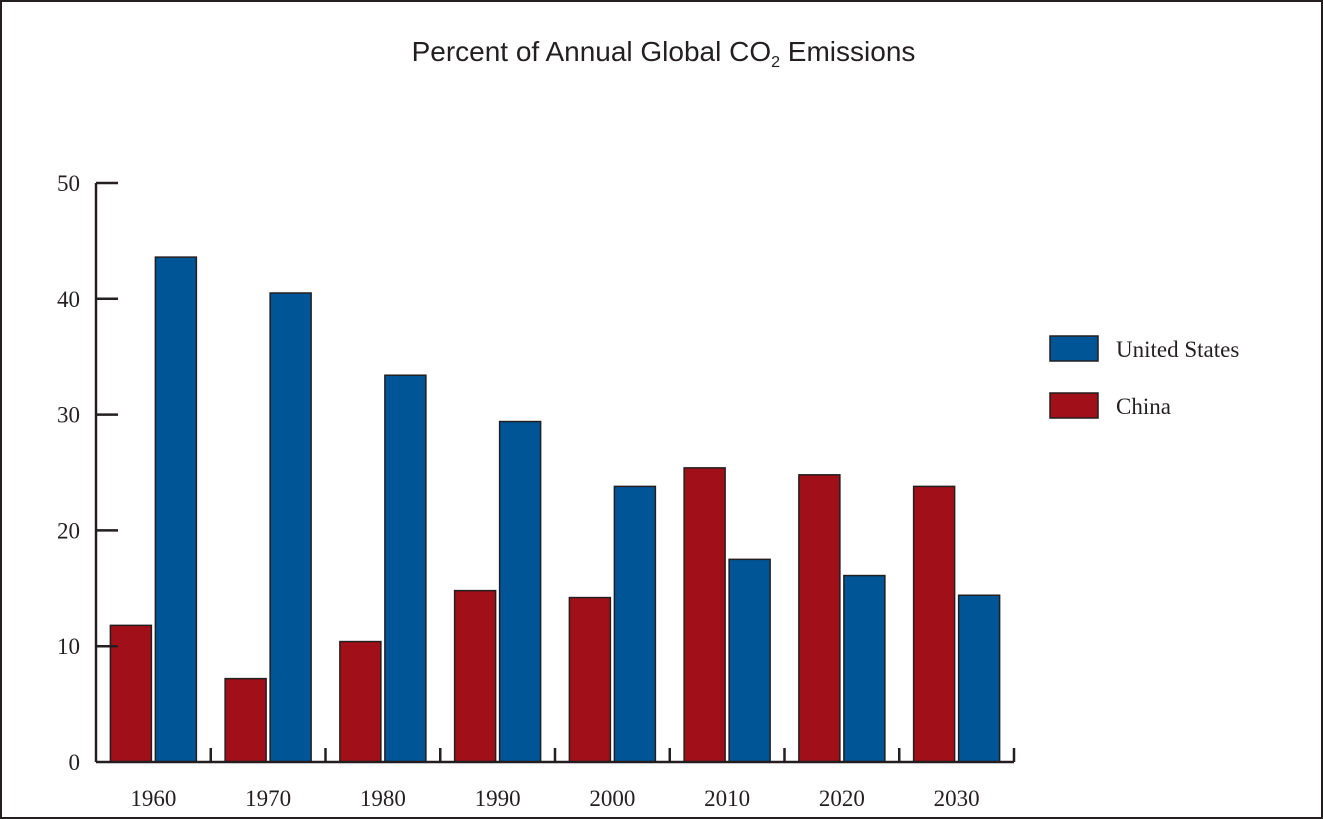  Describe the element at coordinates (842, 798) in the screenshot. I see `x-tick-label: 2020` at that location.